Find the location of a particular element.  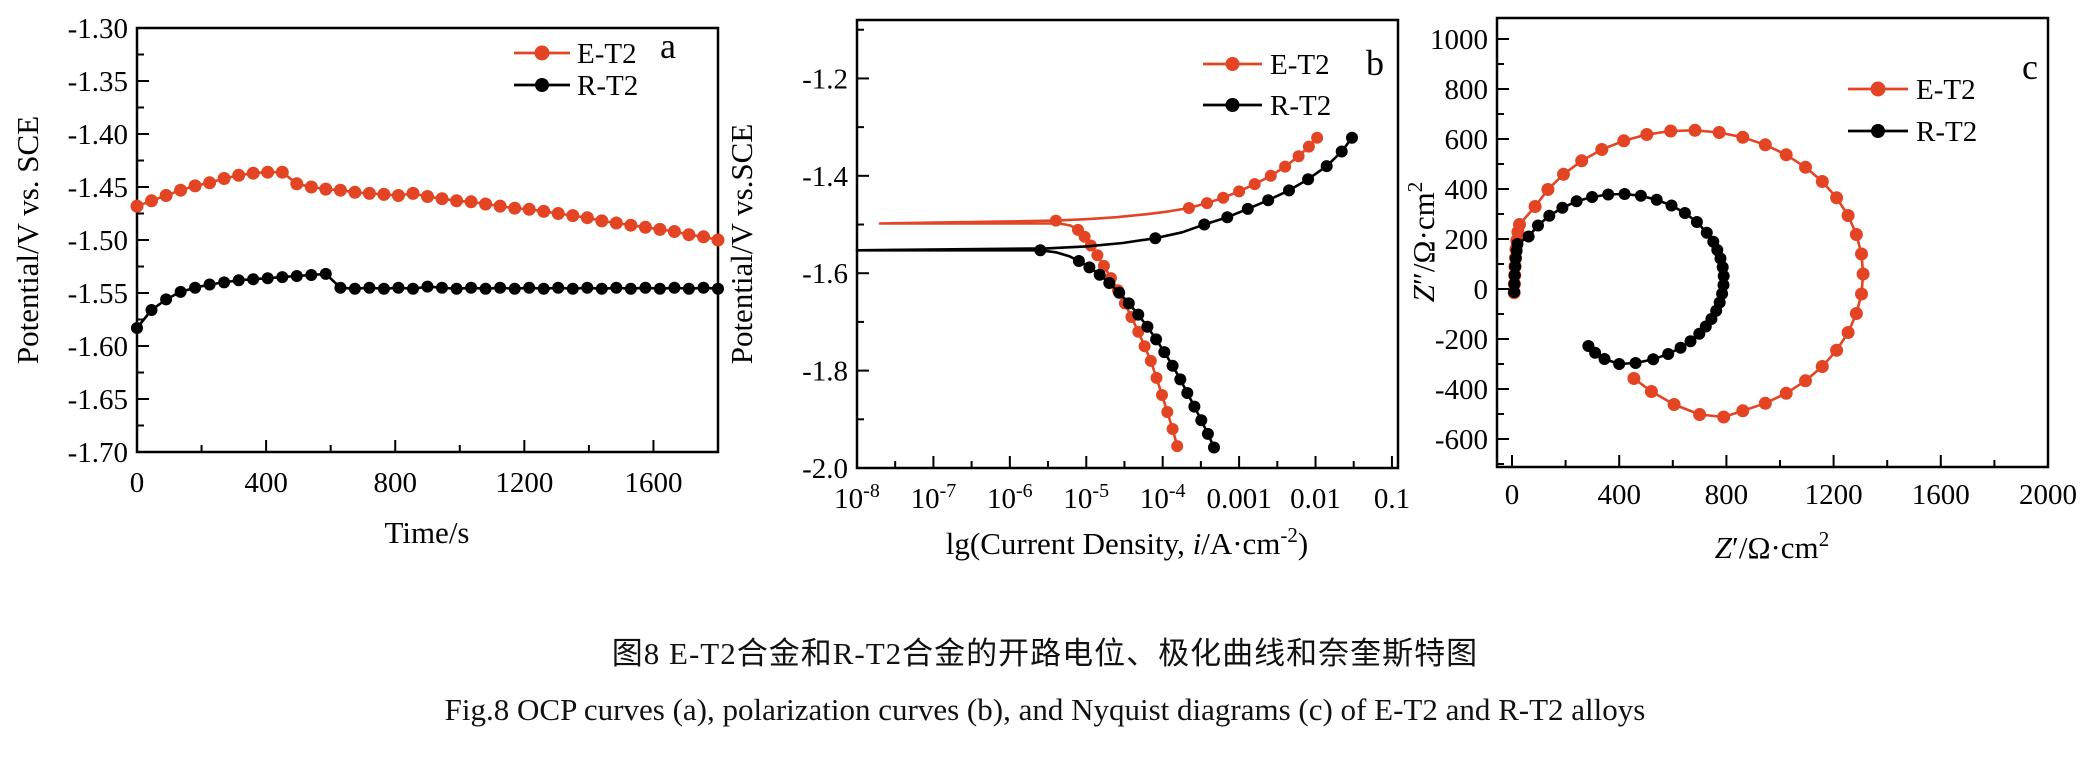

legend: E-T2 R-T2 is located at coordinates (1267, 85).